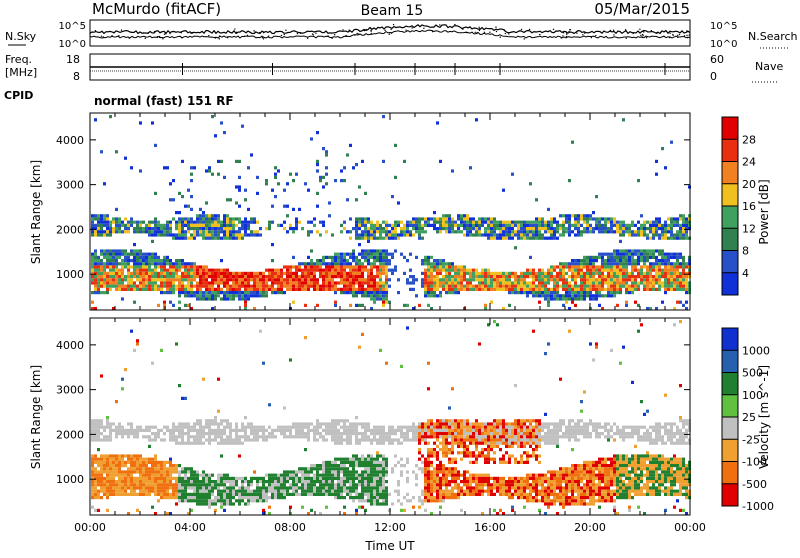 The image size is (800, 558). What do you see at coordinates (730, 173) in the screenshot?
I see `colorbar-swatch` at bounding box center [730, 173].